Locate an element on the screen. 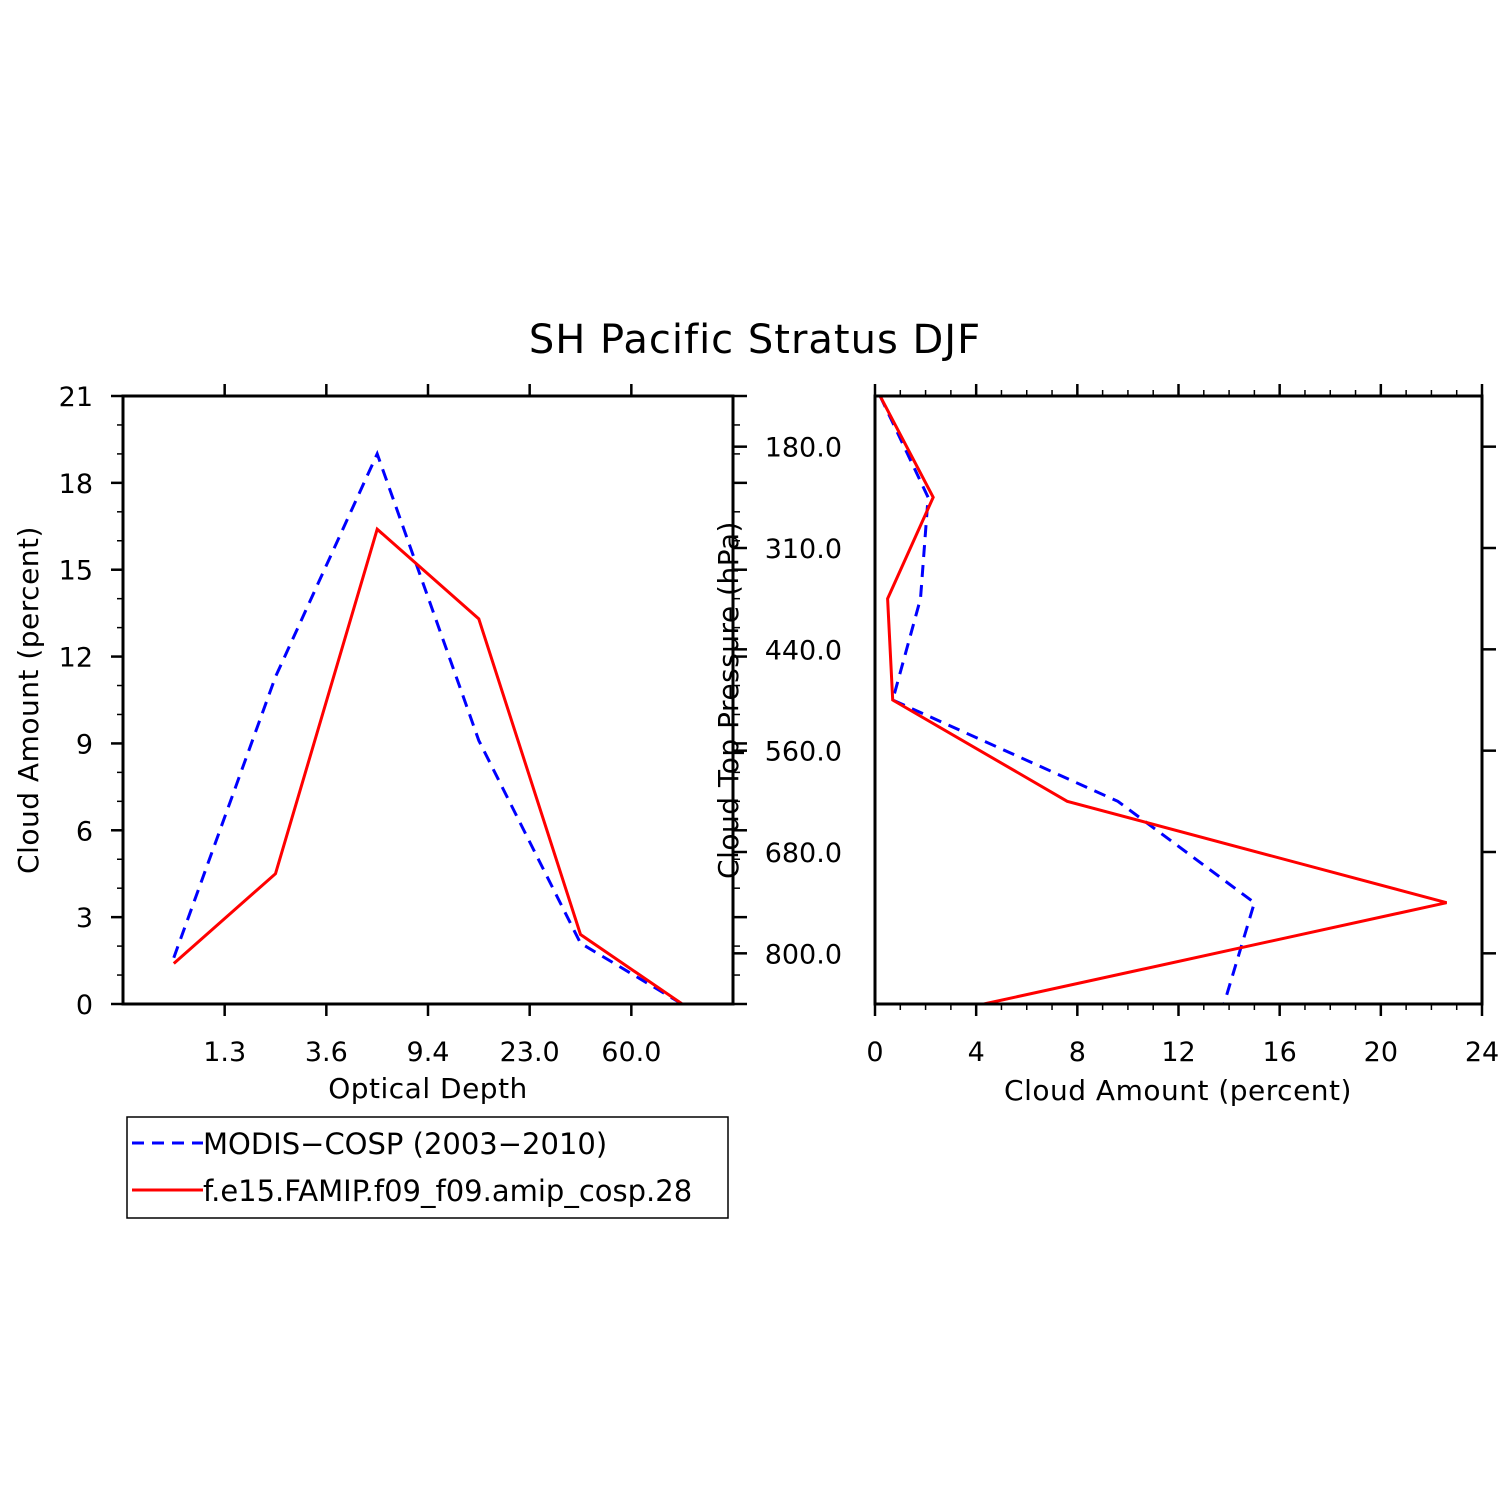  right-x-tick-label: 16 is located at coordinates (1279, 1052).